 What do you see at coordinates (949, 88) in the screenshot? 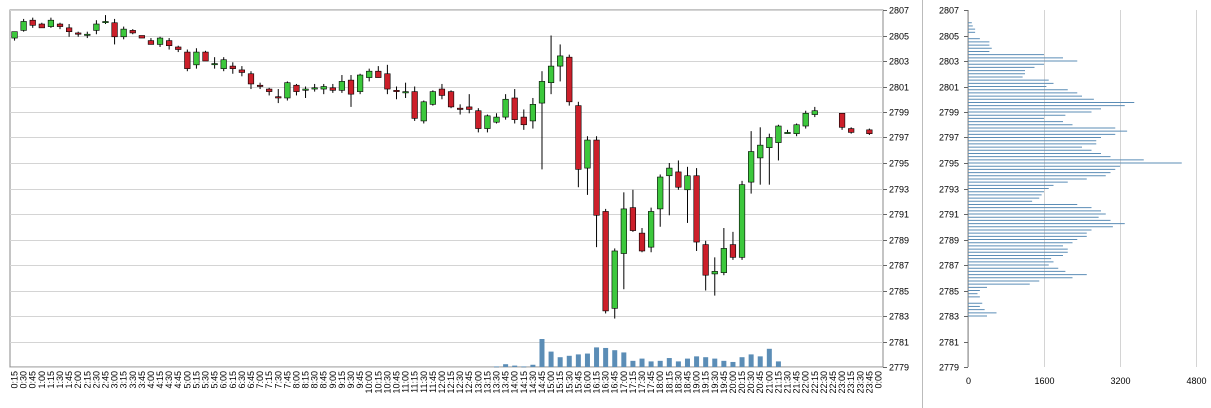
I see `profile-y-tick-label: 2801` at bounding box center [949, 88].